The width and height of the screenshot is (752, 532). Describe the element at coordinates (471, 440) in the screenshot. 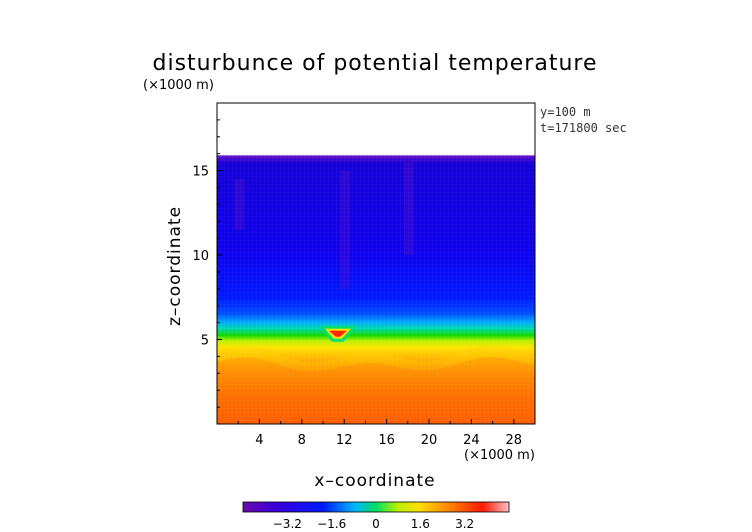

I see `x-tick-label: 24` at that location.